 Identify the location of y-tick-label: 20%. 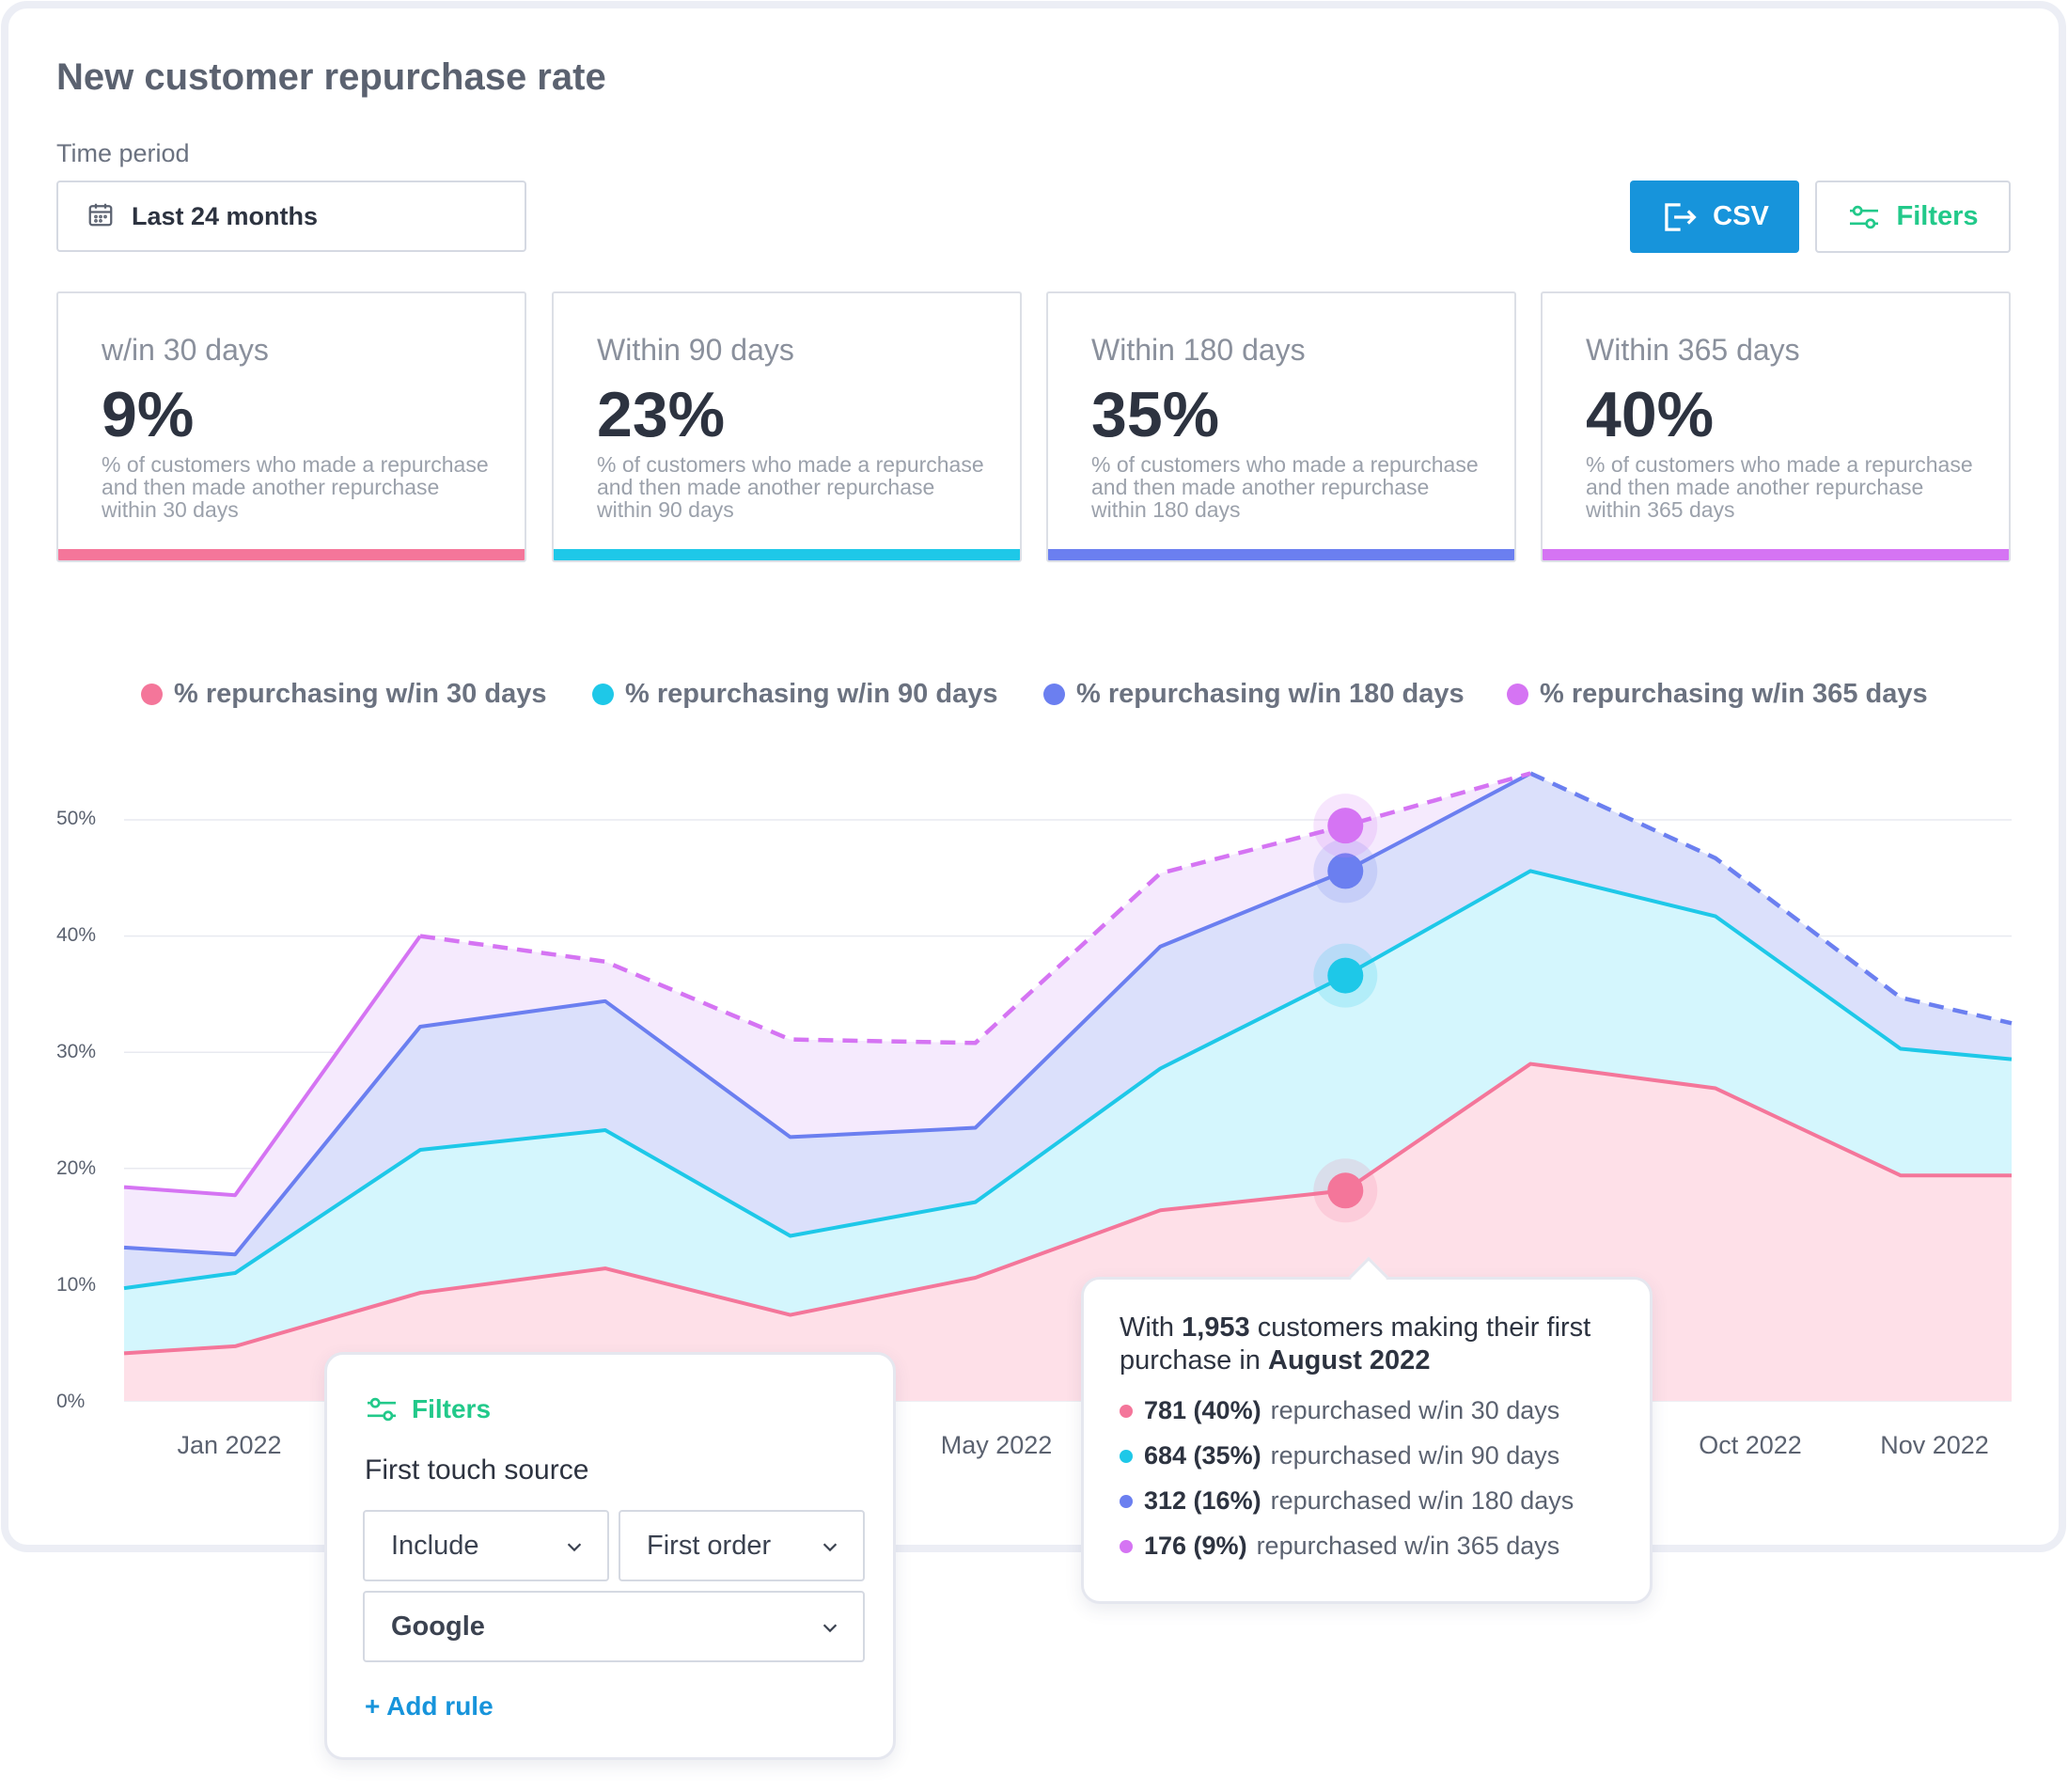
(76, 1168).